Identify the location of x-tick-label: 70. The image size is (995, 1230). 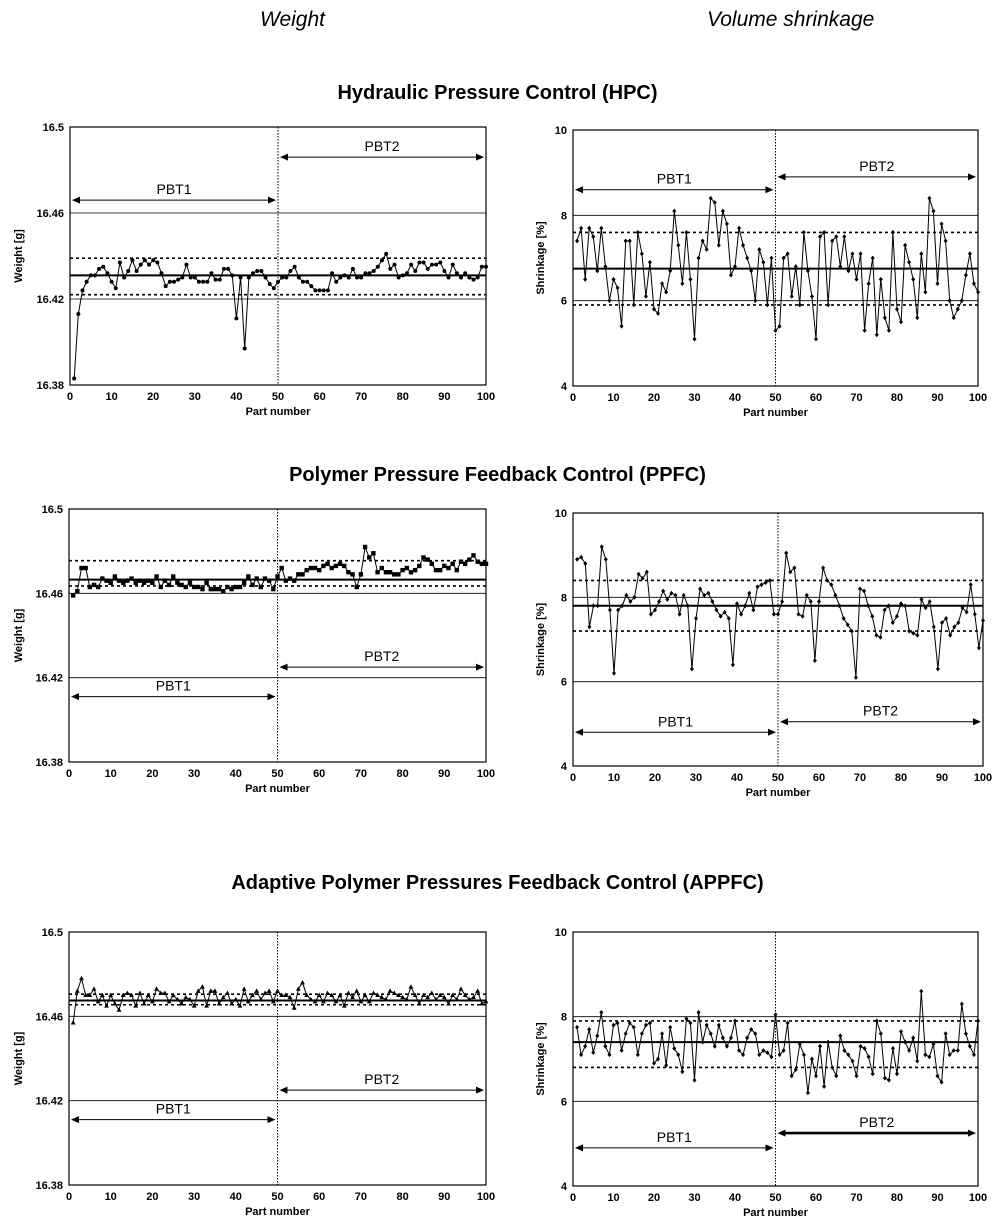
(856, 398).